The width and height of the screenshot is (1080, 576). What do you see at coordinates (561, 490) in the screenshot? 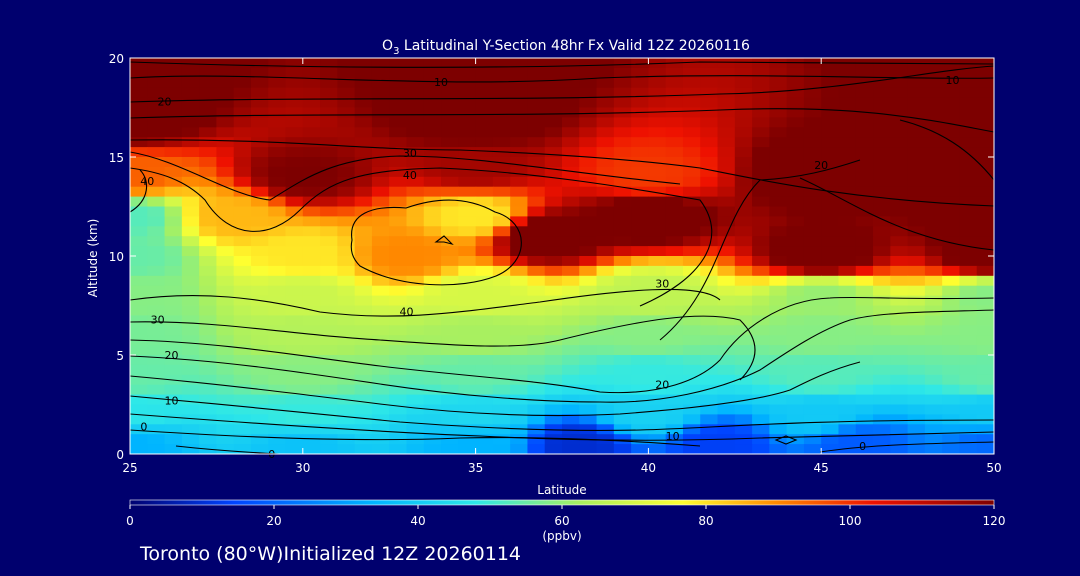
I see `x-axis-label: Latitude` at bounding box center [561, 490].